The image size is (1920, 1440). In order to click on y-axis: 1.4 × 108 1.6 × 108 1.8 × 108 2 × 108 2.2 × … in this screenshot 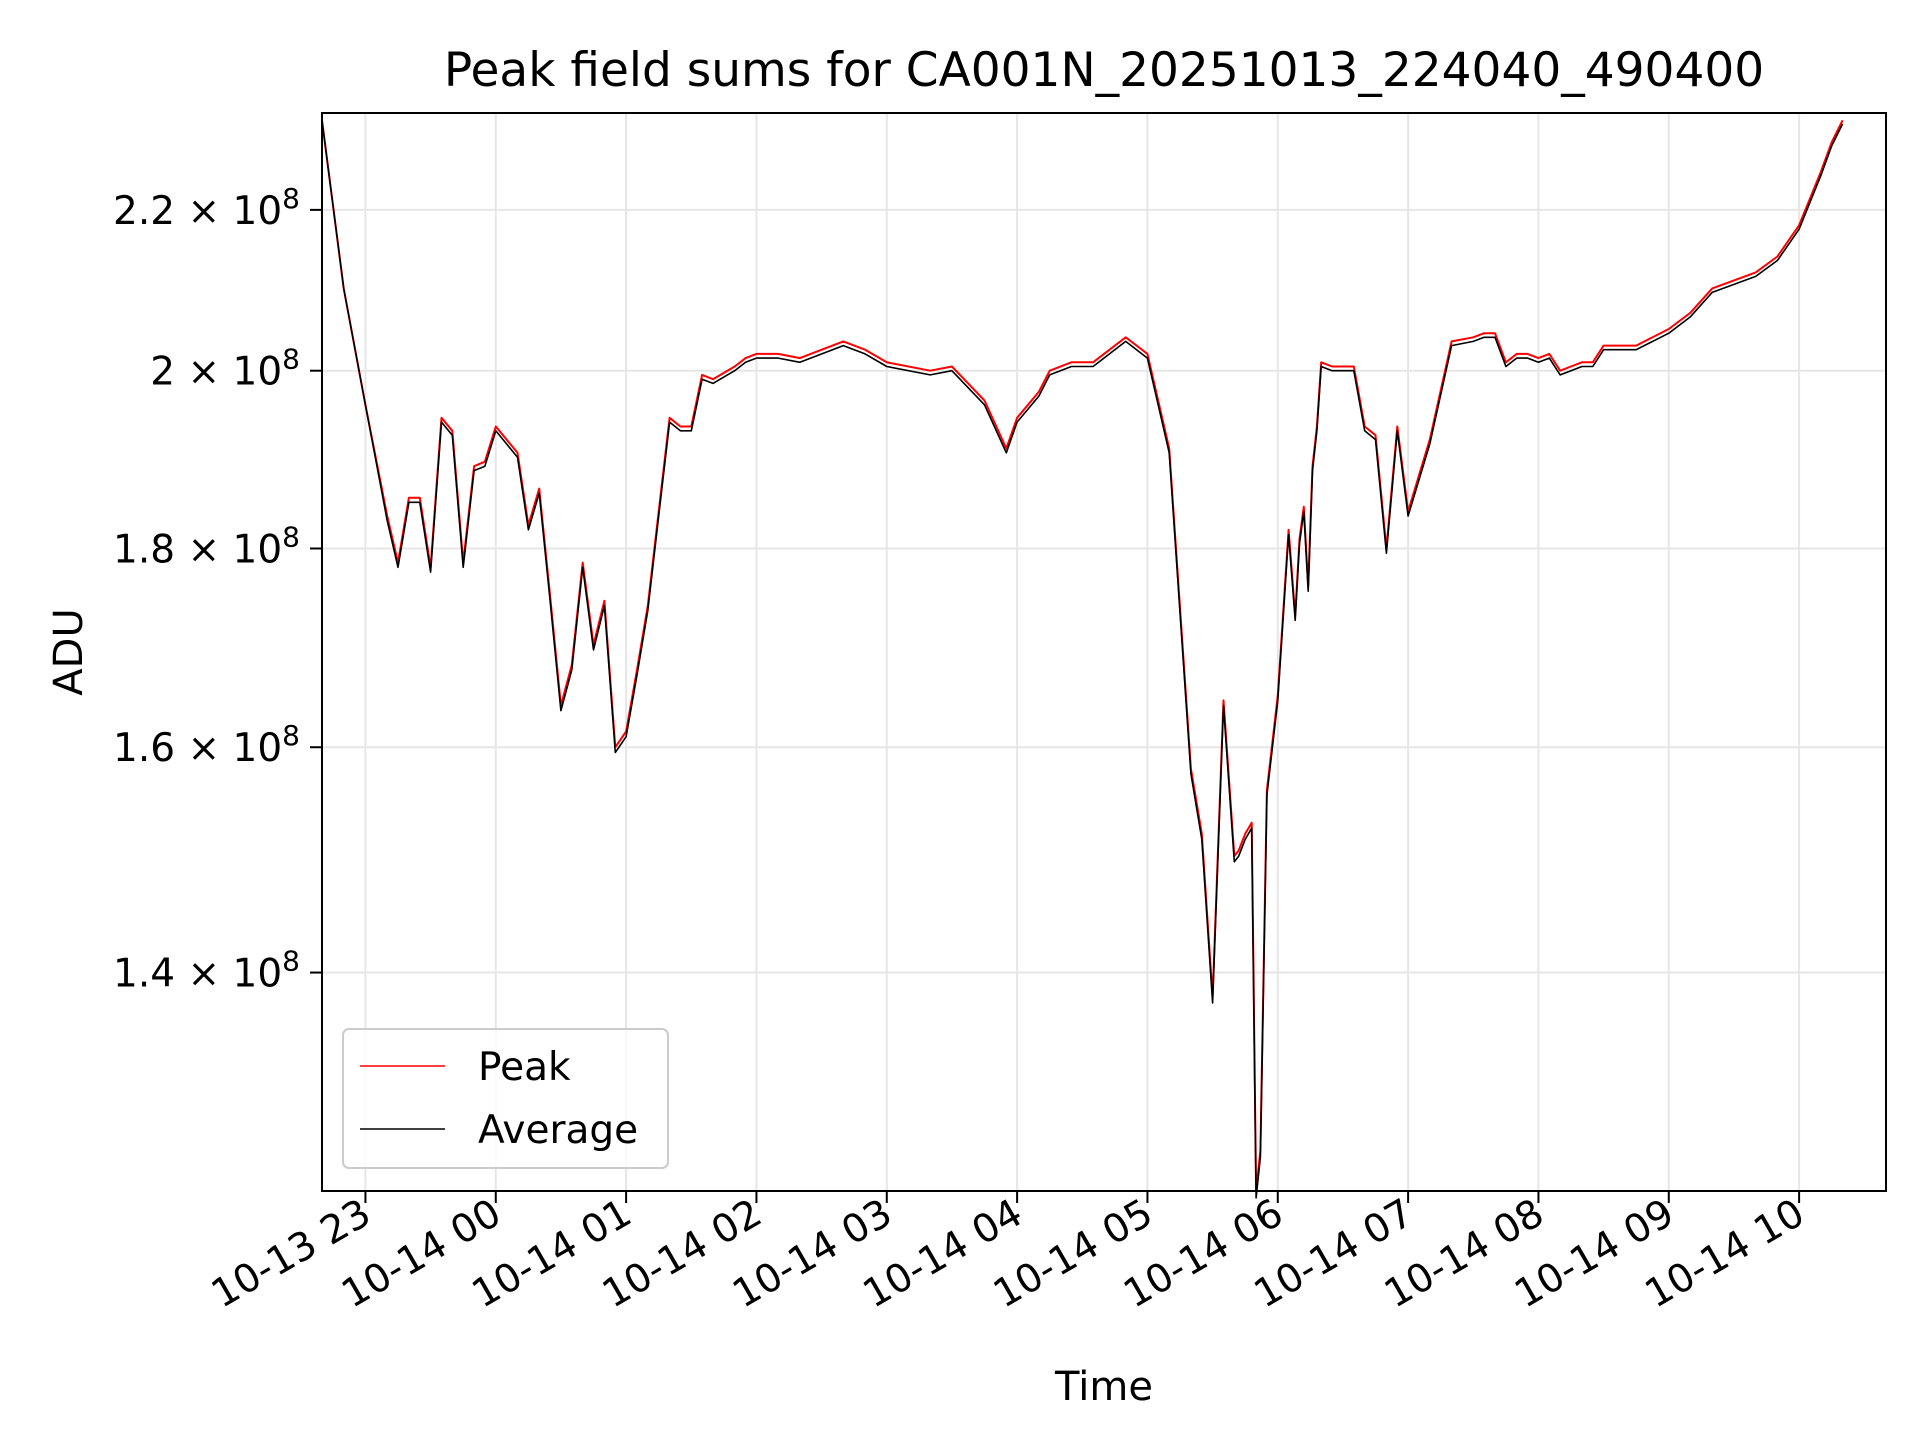, I will do `click(217, 589)`.